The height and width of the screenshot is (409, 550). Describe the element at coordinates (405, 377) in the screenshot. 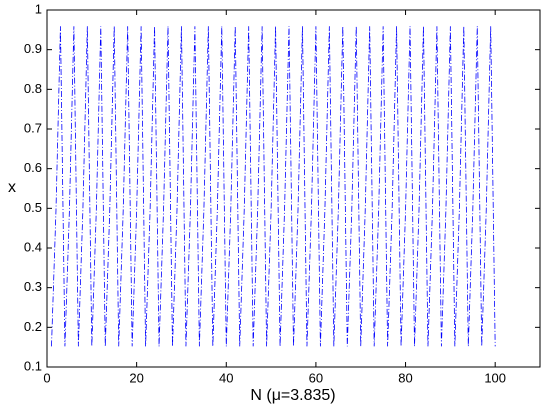

I see `x-tick-label: 80` at that location.